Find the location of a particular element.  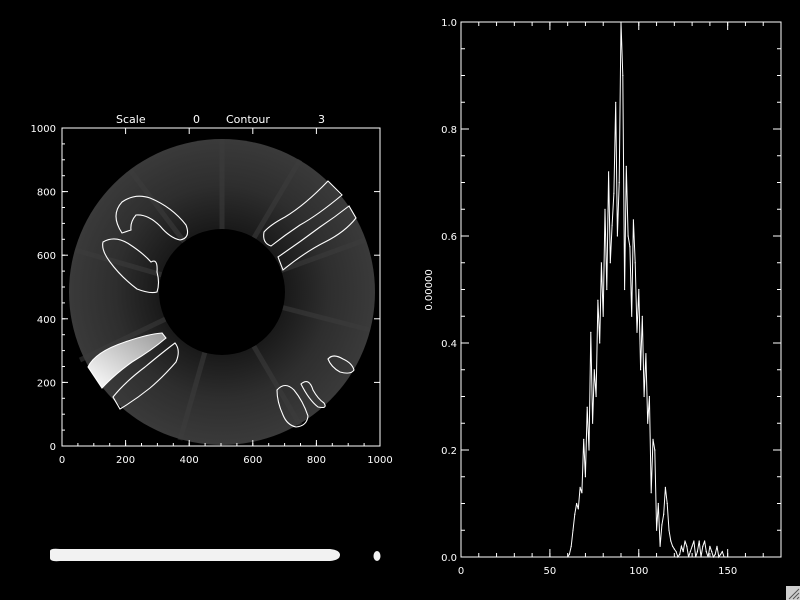

y-tick-label: 1.0 is located at coordinates (449, 23).